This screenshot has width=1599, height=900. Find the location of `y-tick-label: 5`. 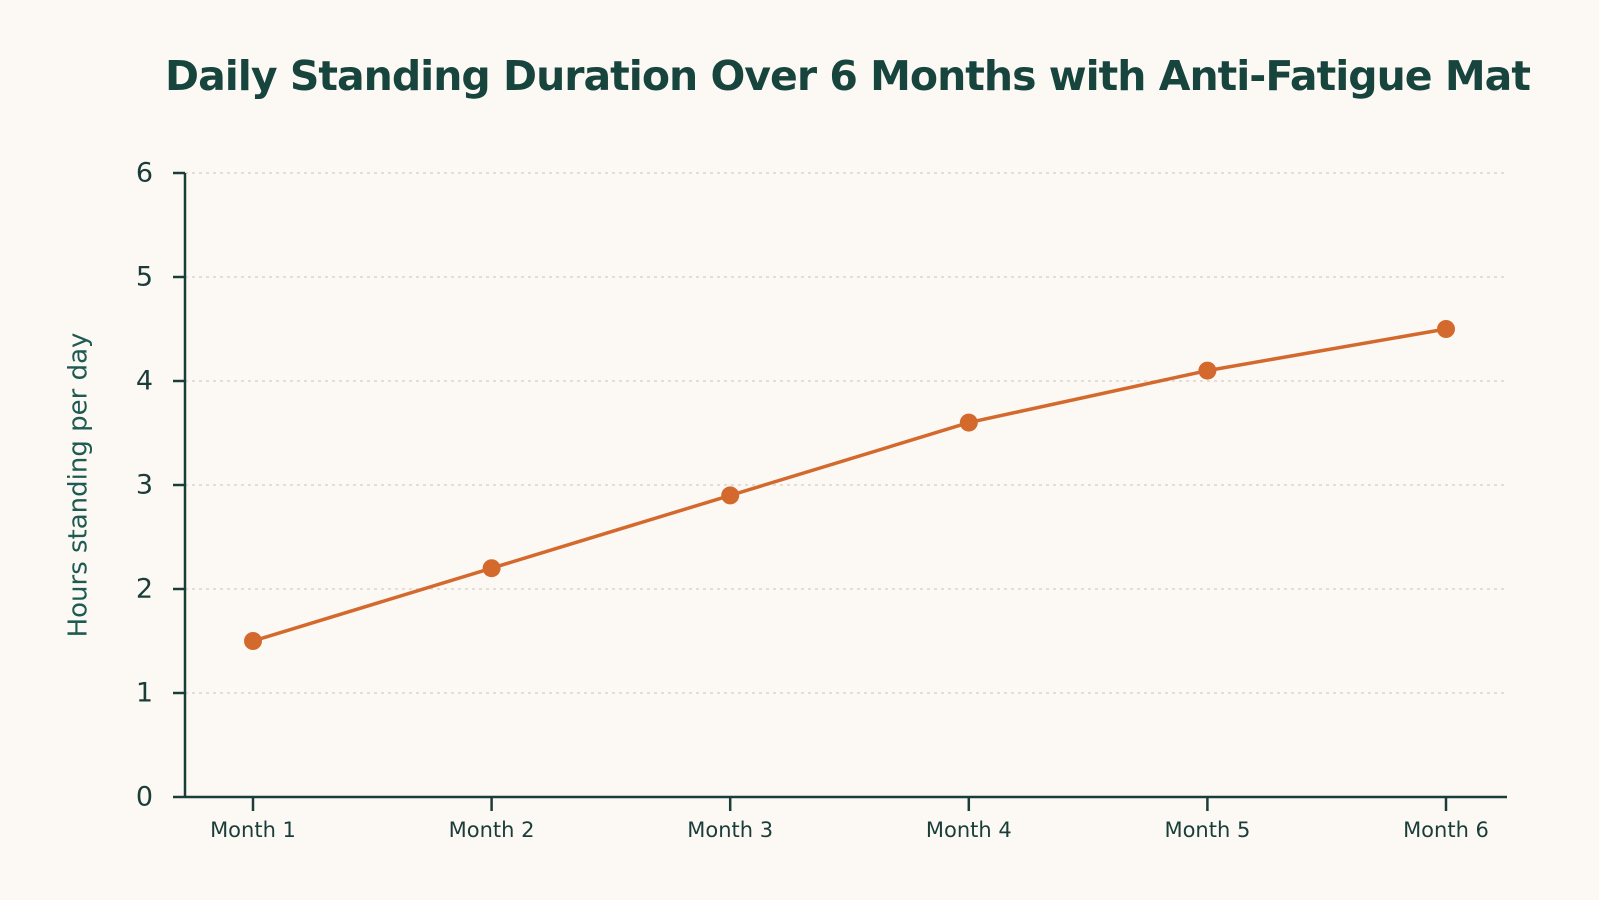

y-tick-label: 5 is located at coordinates (144, 277).